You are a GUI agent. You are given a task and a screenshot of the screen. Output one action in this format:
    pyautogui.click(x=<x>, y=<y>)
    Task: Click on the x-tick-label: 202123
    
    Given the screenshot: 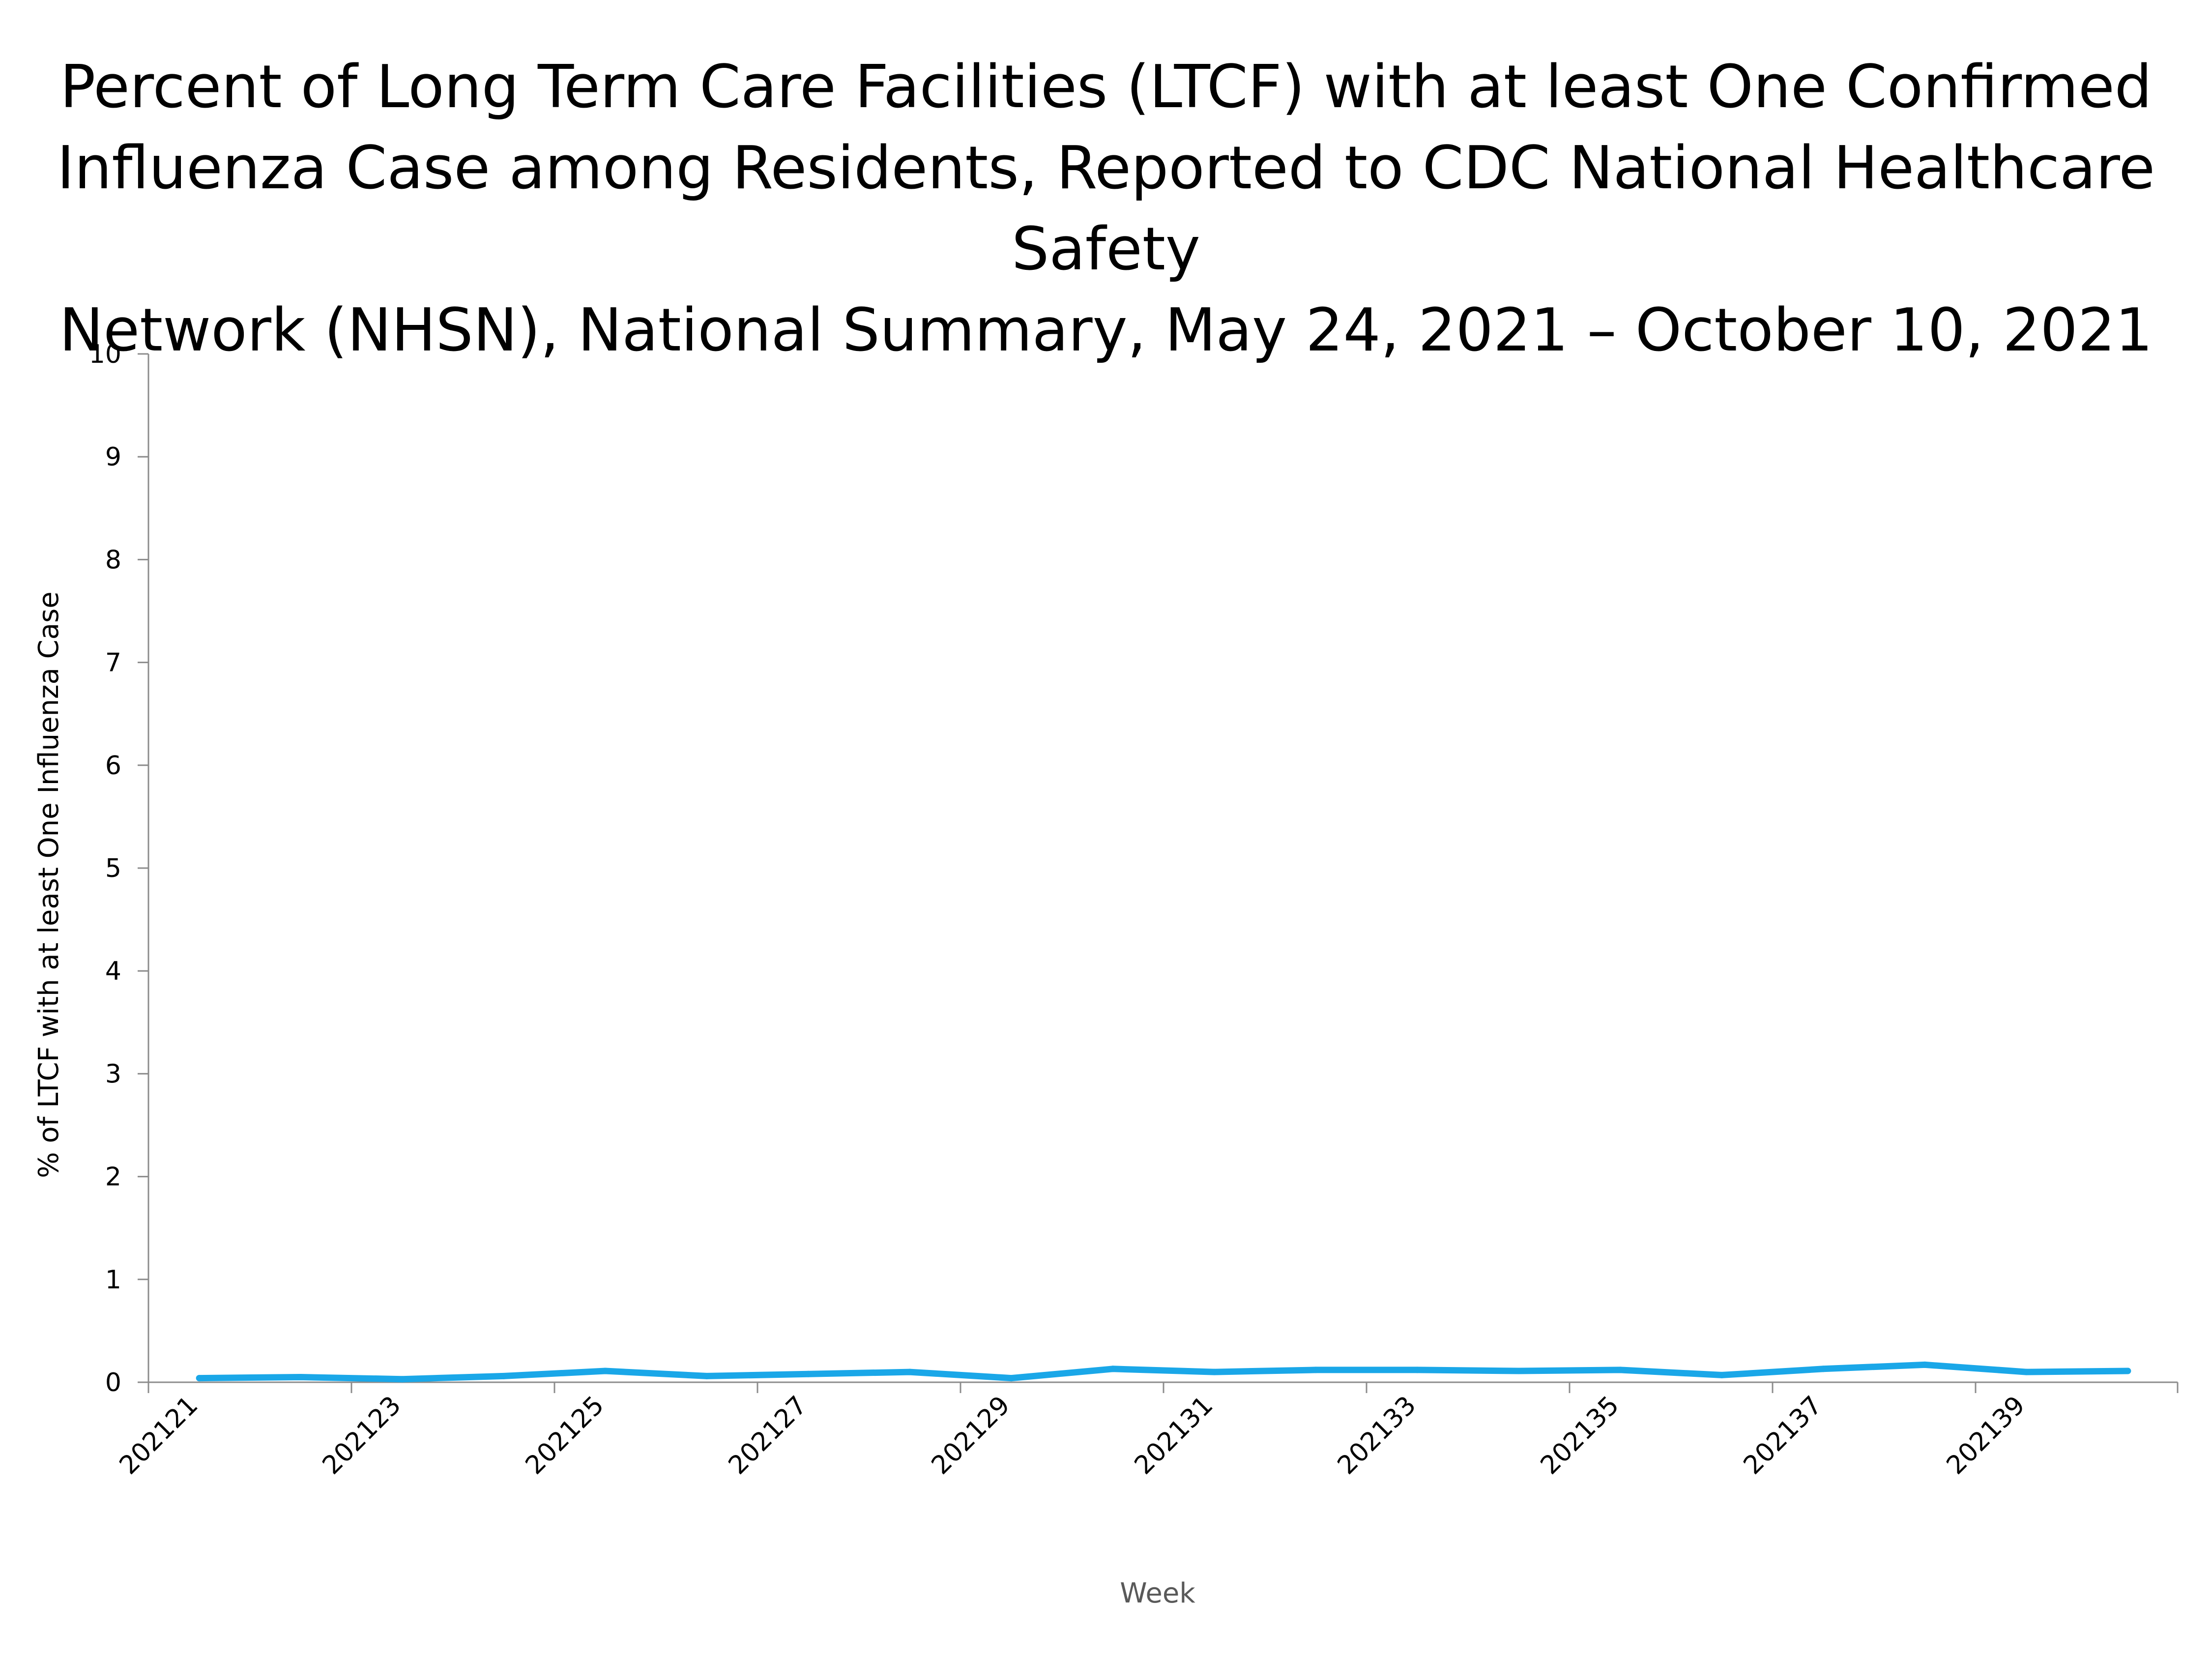 What is the action you would take?
    pyautogui.click(x=362, y=1436)
    